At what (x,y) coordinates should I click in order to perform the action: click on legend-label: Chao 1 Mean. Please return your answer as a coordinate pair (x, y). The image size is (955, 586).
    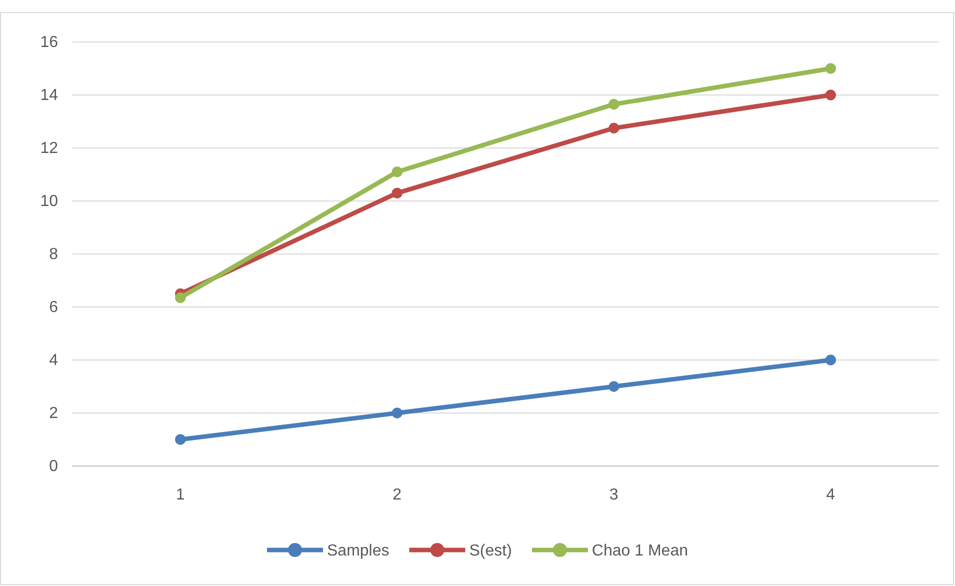
    Looking at the image, I should click on (640, 551).